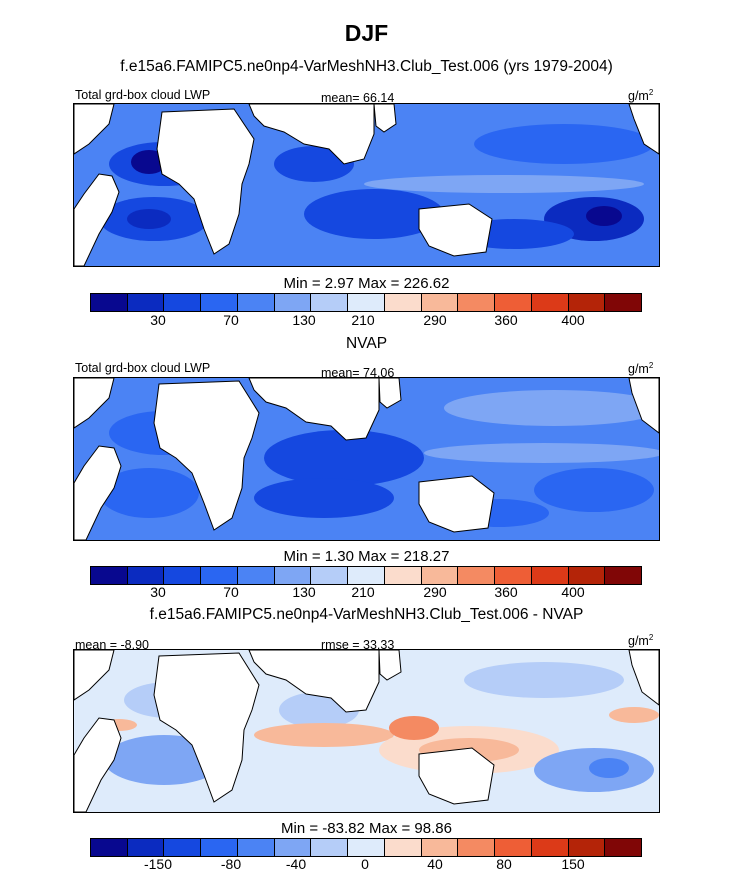 This screenshot has width=733, height=877. What do you see at coordinates (98, 764) in the screenshot?
I see `panel3-samerica` at bounding box center [98, 764].